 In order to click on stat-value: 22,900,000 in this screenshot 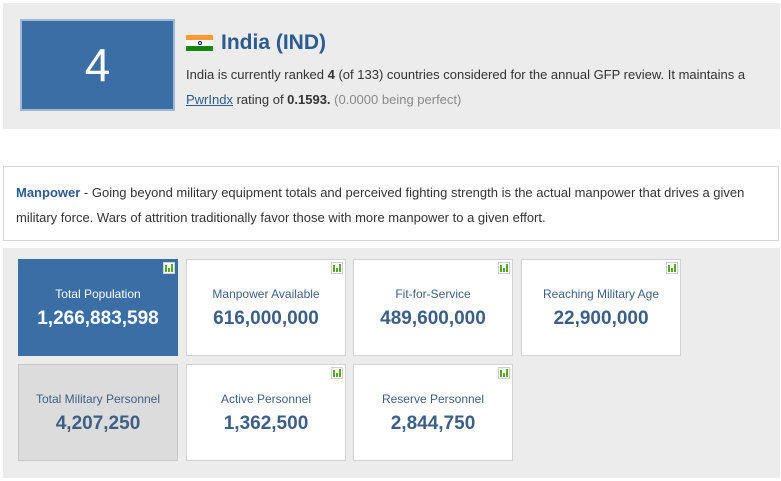, I will do `click(601, 318)`.